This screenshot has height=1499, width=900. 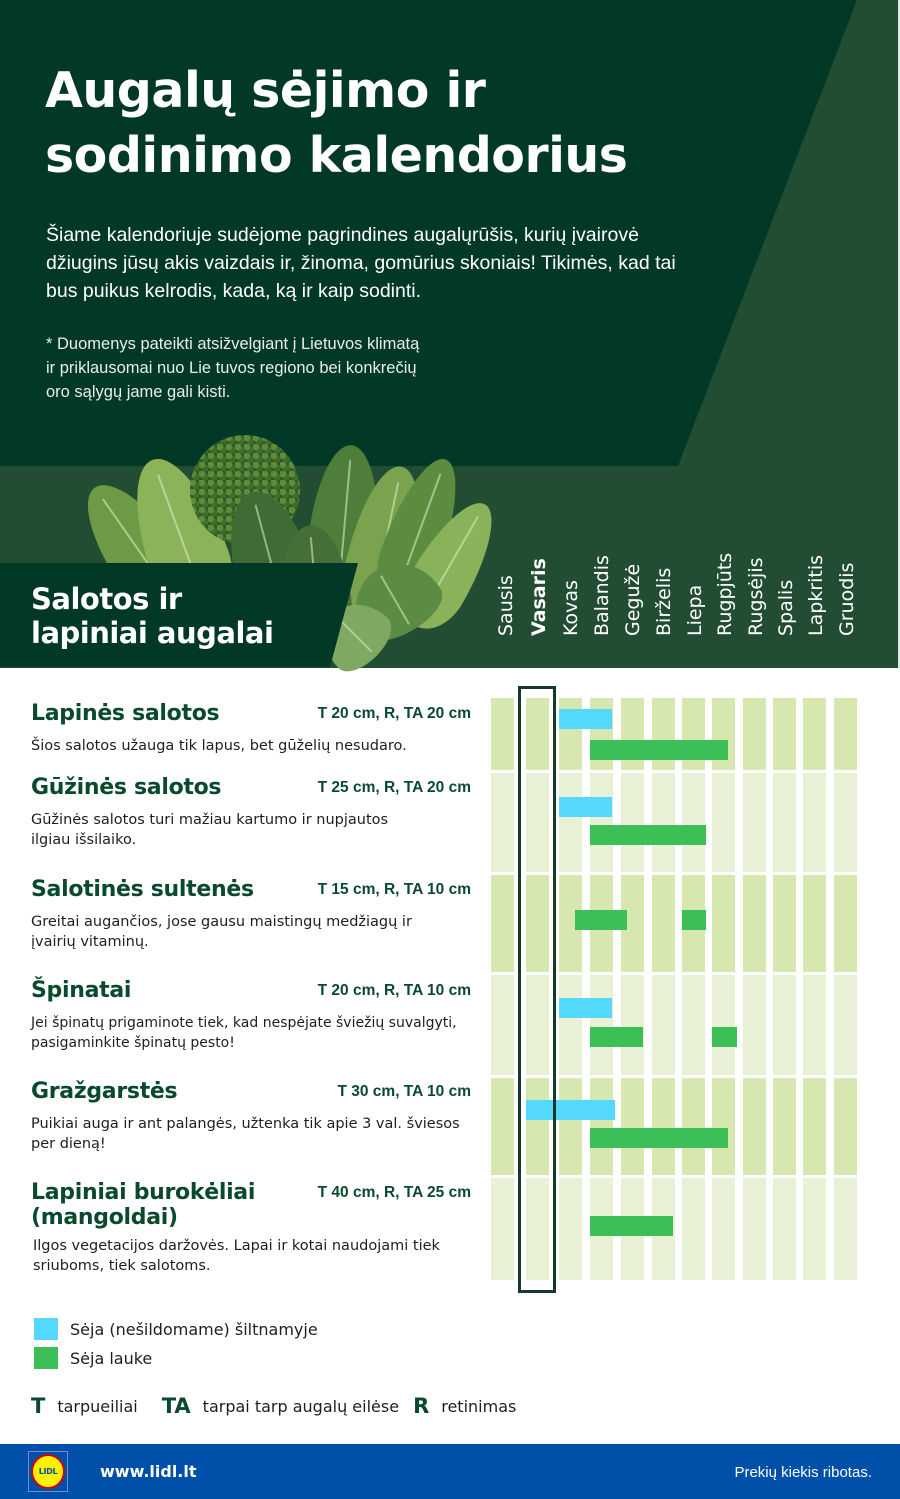 I want to click on month-label: Spalis, so click(x=786, y=607).